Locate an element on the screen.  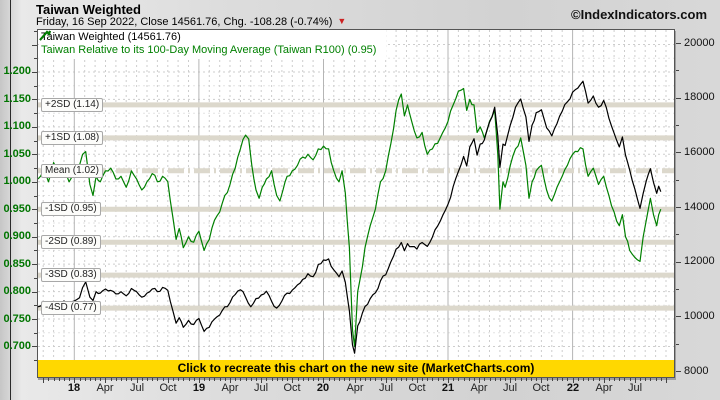
y-right-tick-label: 16000 is located at coordinates (699, 151).